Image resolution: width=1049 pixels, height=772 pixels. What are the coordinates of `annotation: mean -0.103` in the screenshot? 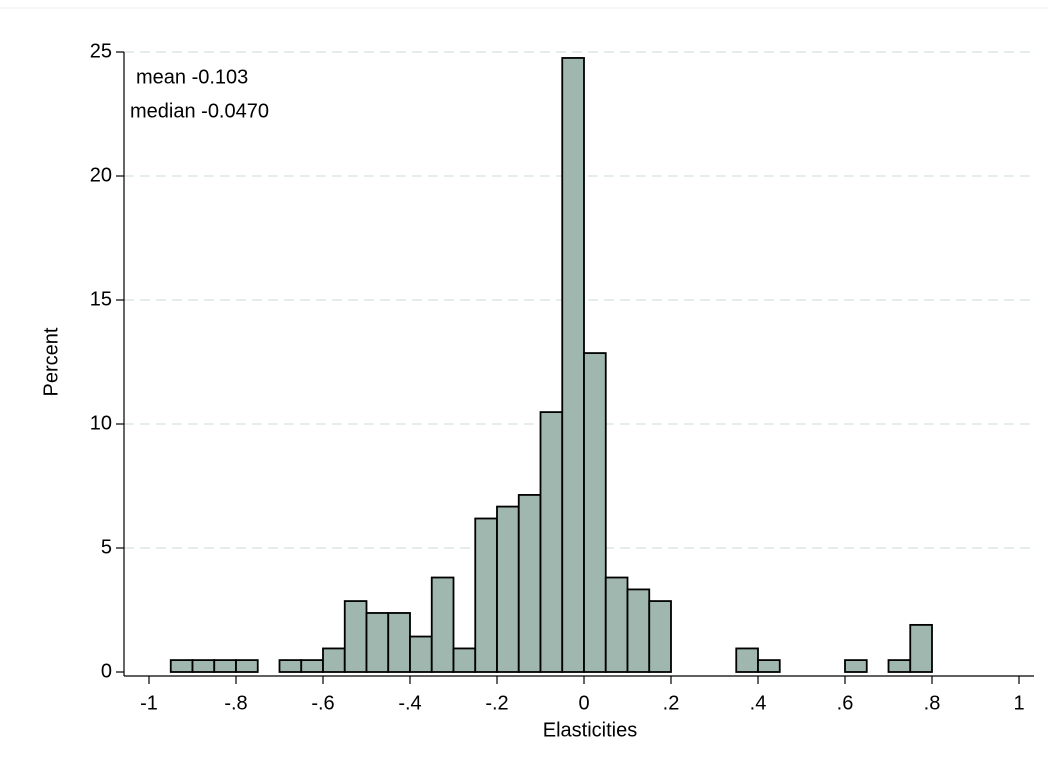 It's located at (192, 77).